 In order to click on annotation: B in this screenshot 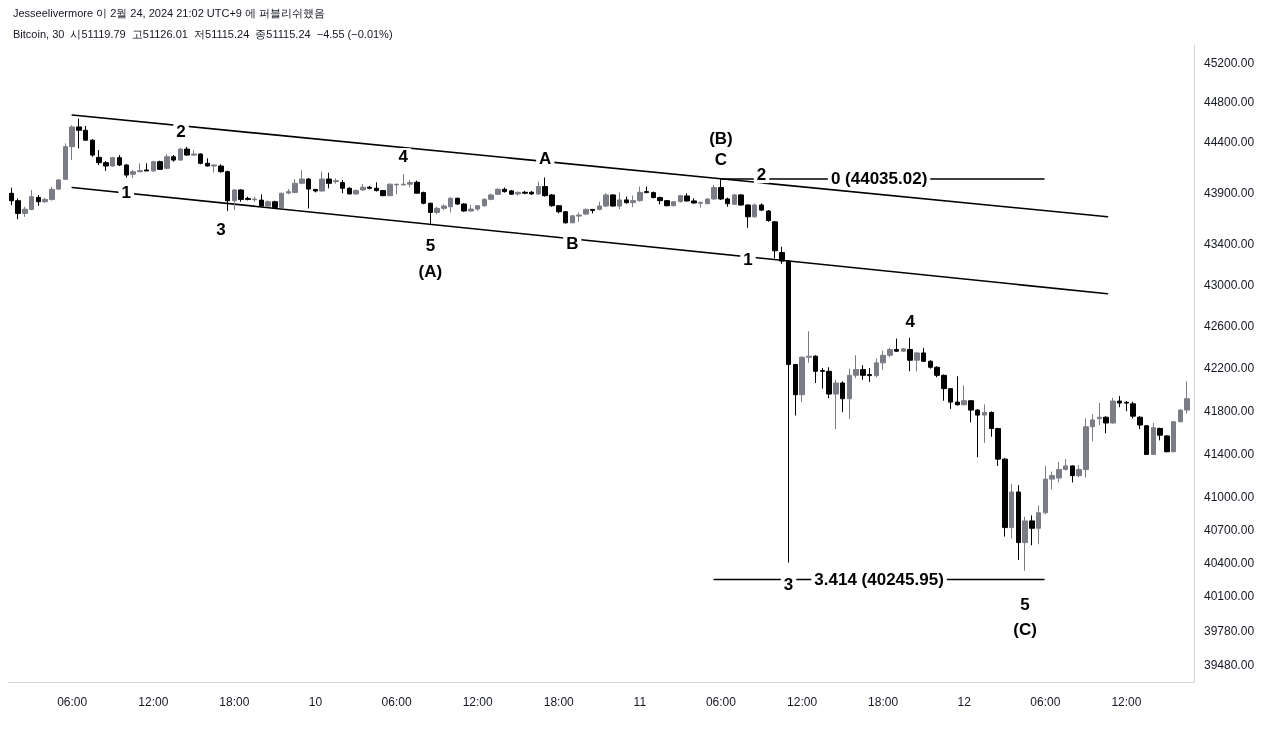, I will do `click(572, 243)`.